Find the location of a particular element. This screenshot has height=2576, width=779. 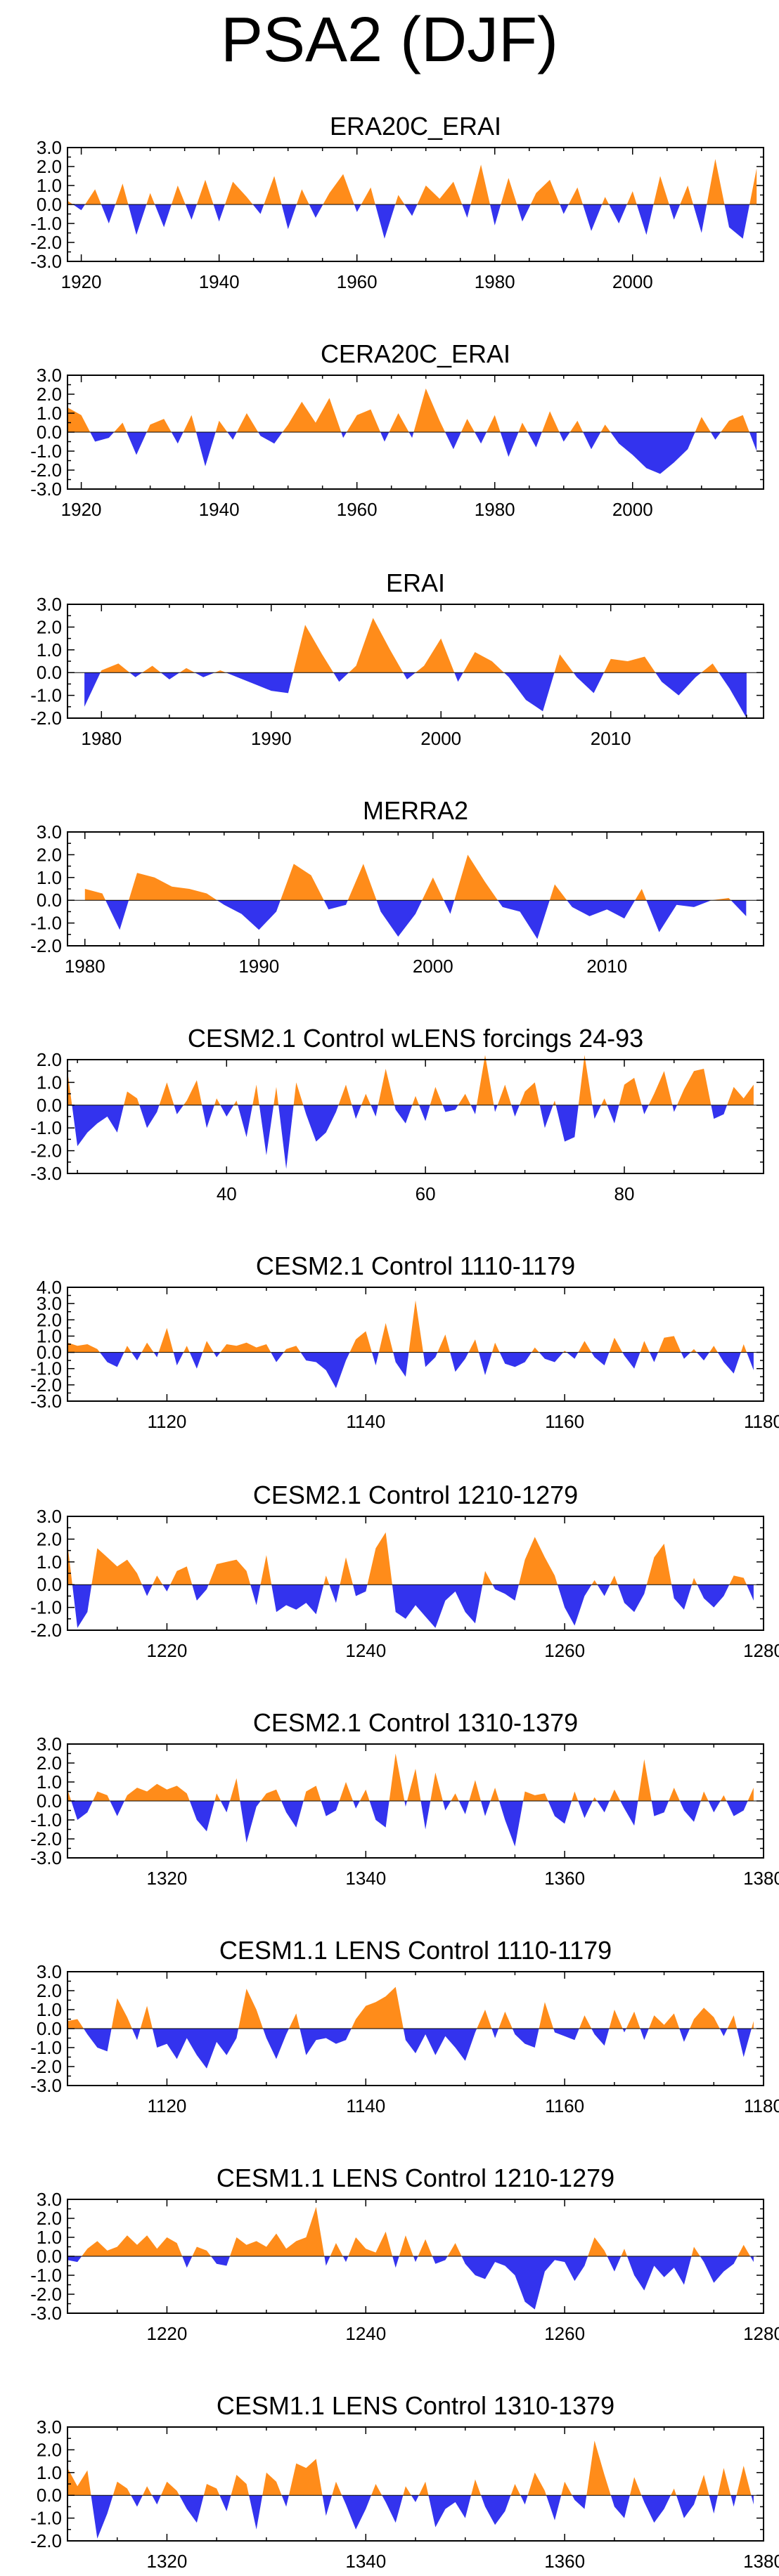

x-tick-label: 1340 is located at coordinates (365, 2561).